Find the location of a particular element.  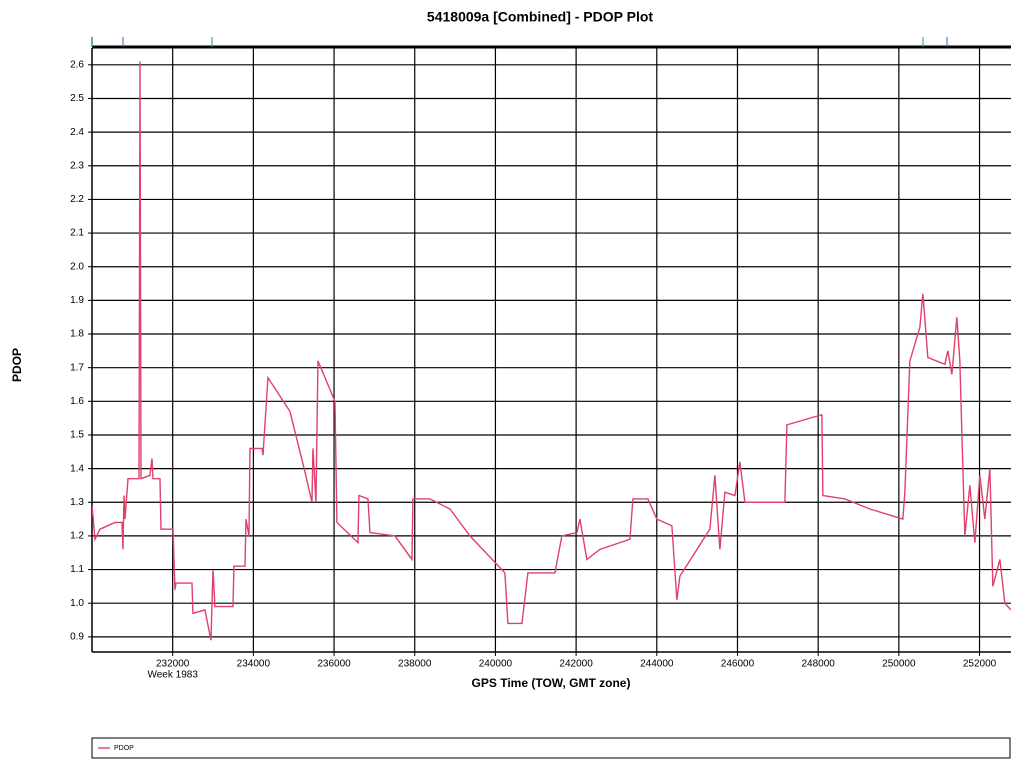

x-tick-label: 242000 is located at coordinates (576, 664).